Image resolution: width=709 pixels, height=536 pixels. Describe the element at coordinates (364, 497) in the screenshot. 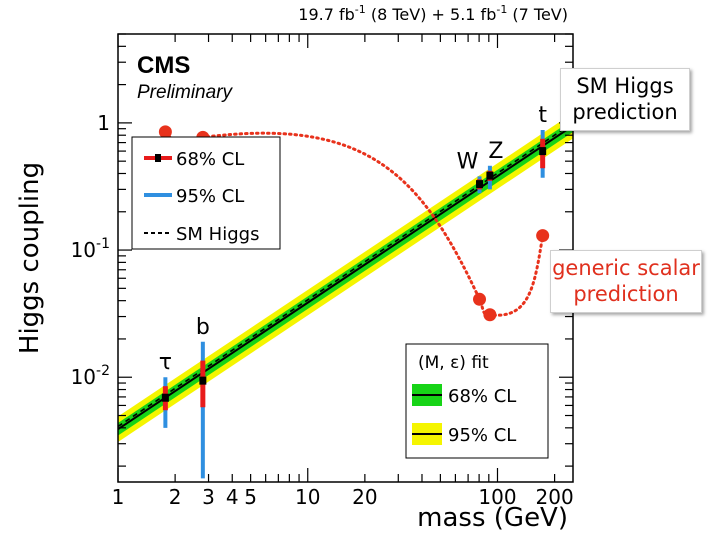

I see `x-tick-label-20: 20` at that location.